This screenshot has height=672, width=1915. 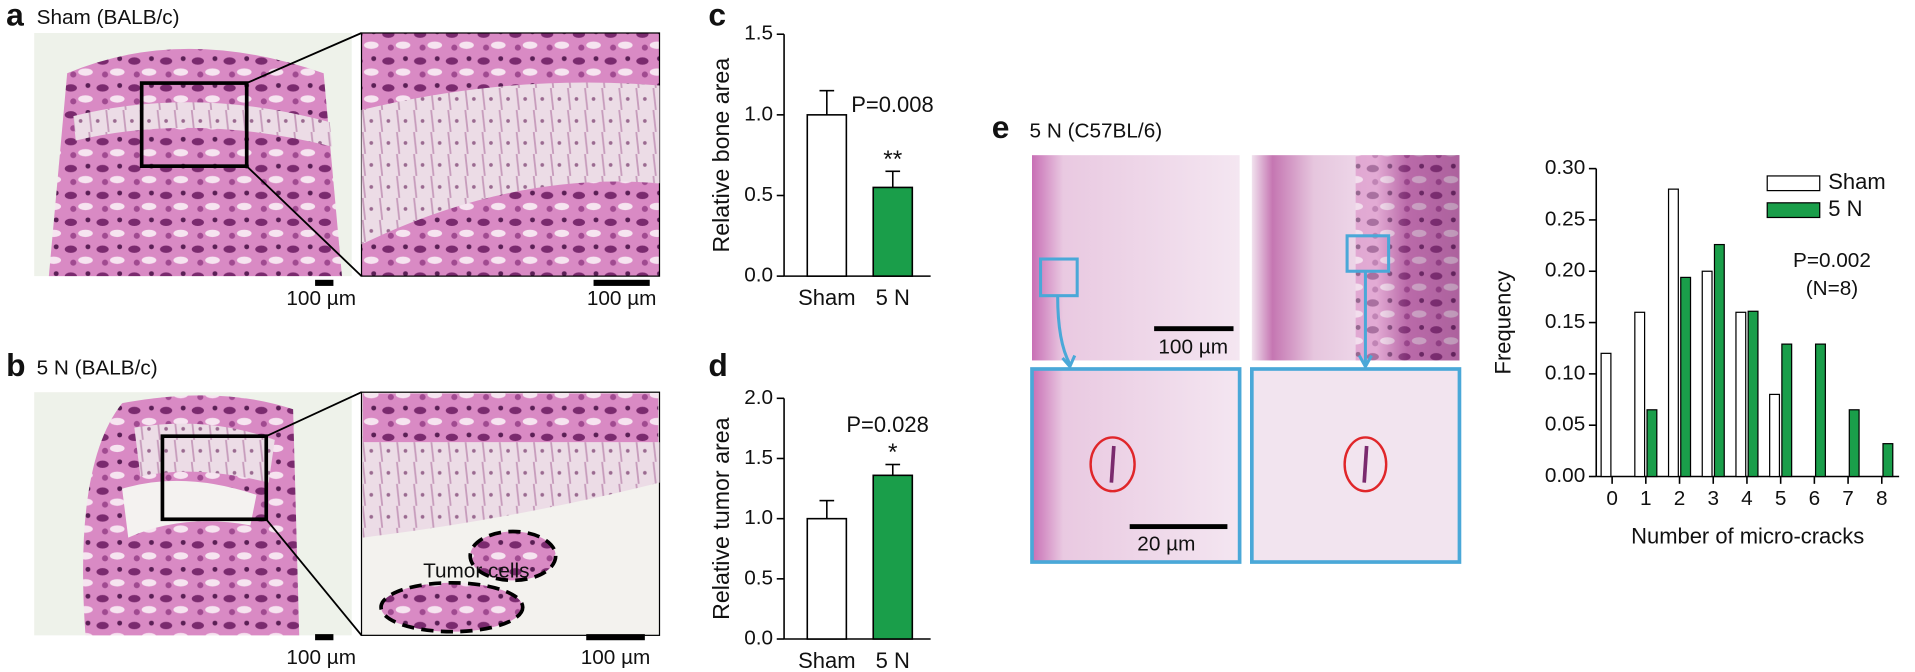 What do you see at coordinates (1565, 475) in the screenshot?
I see `y-tick-label: 0.00` at bounding box center [1565, 475].